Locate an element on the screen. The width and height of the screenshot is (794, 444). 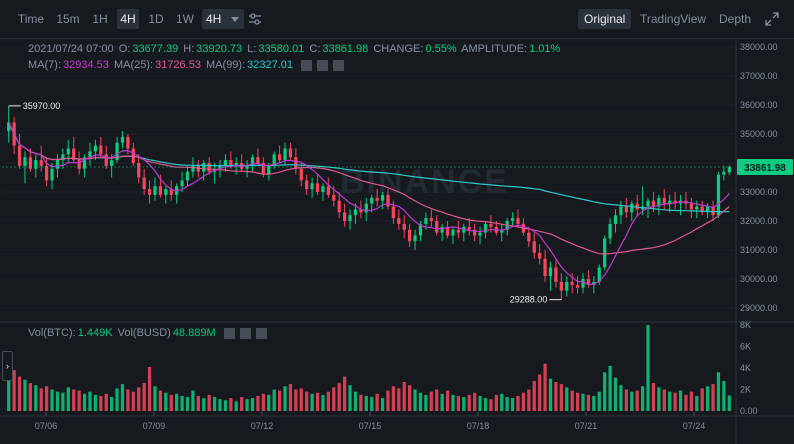
ohlc-date: 2021/07/24 07:00 is located at coordinates (71, 49).